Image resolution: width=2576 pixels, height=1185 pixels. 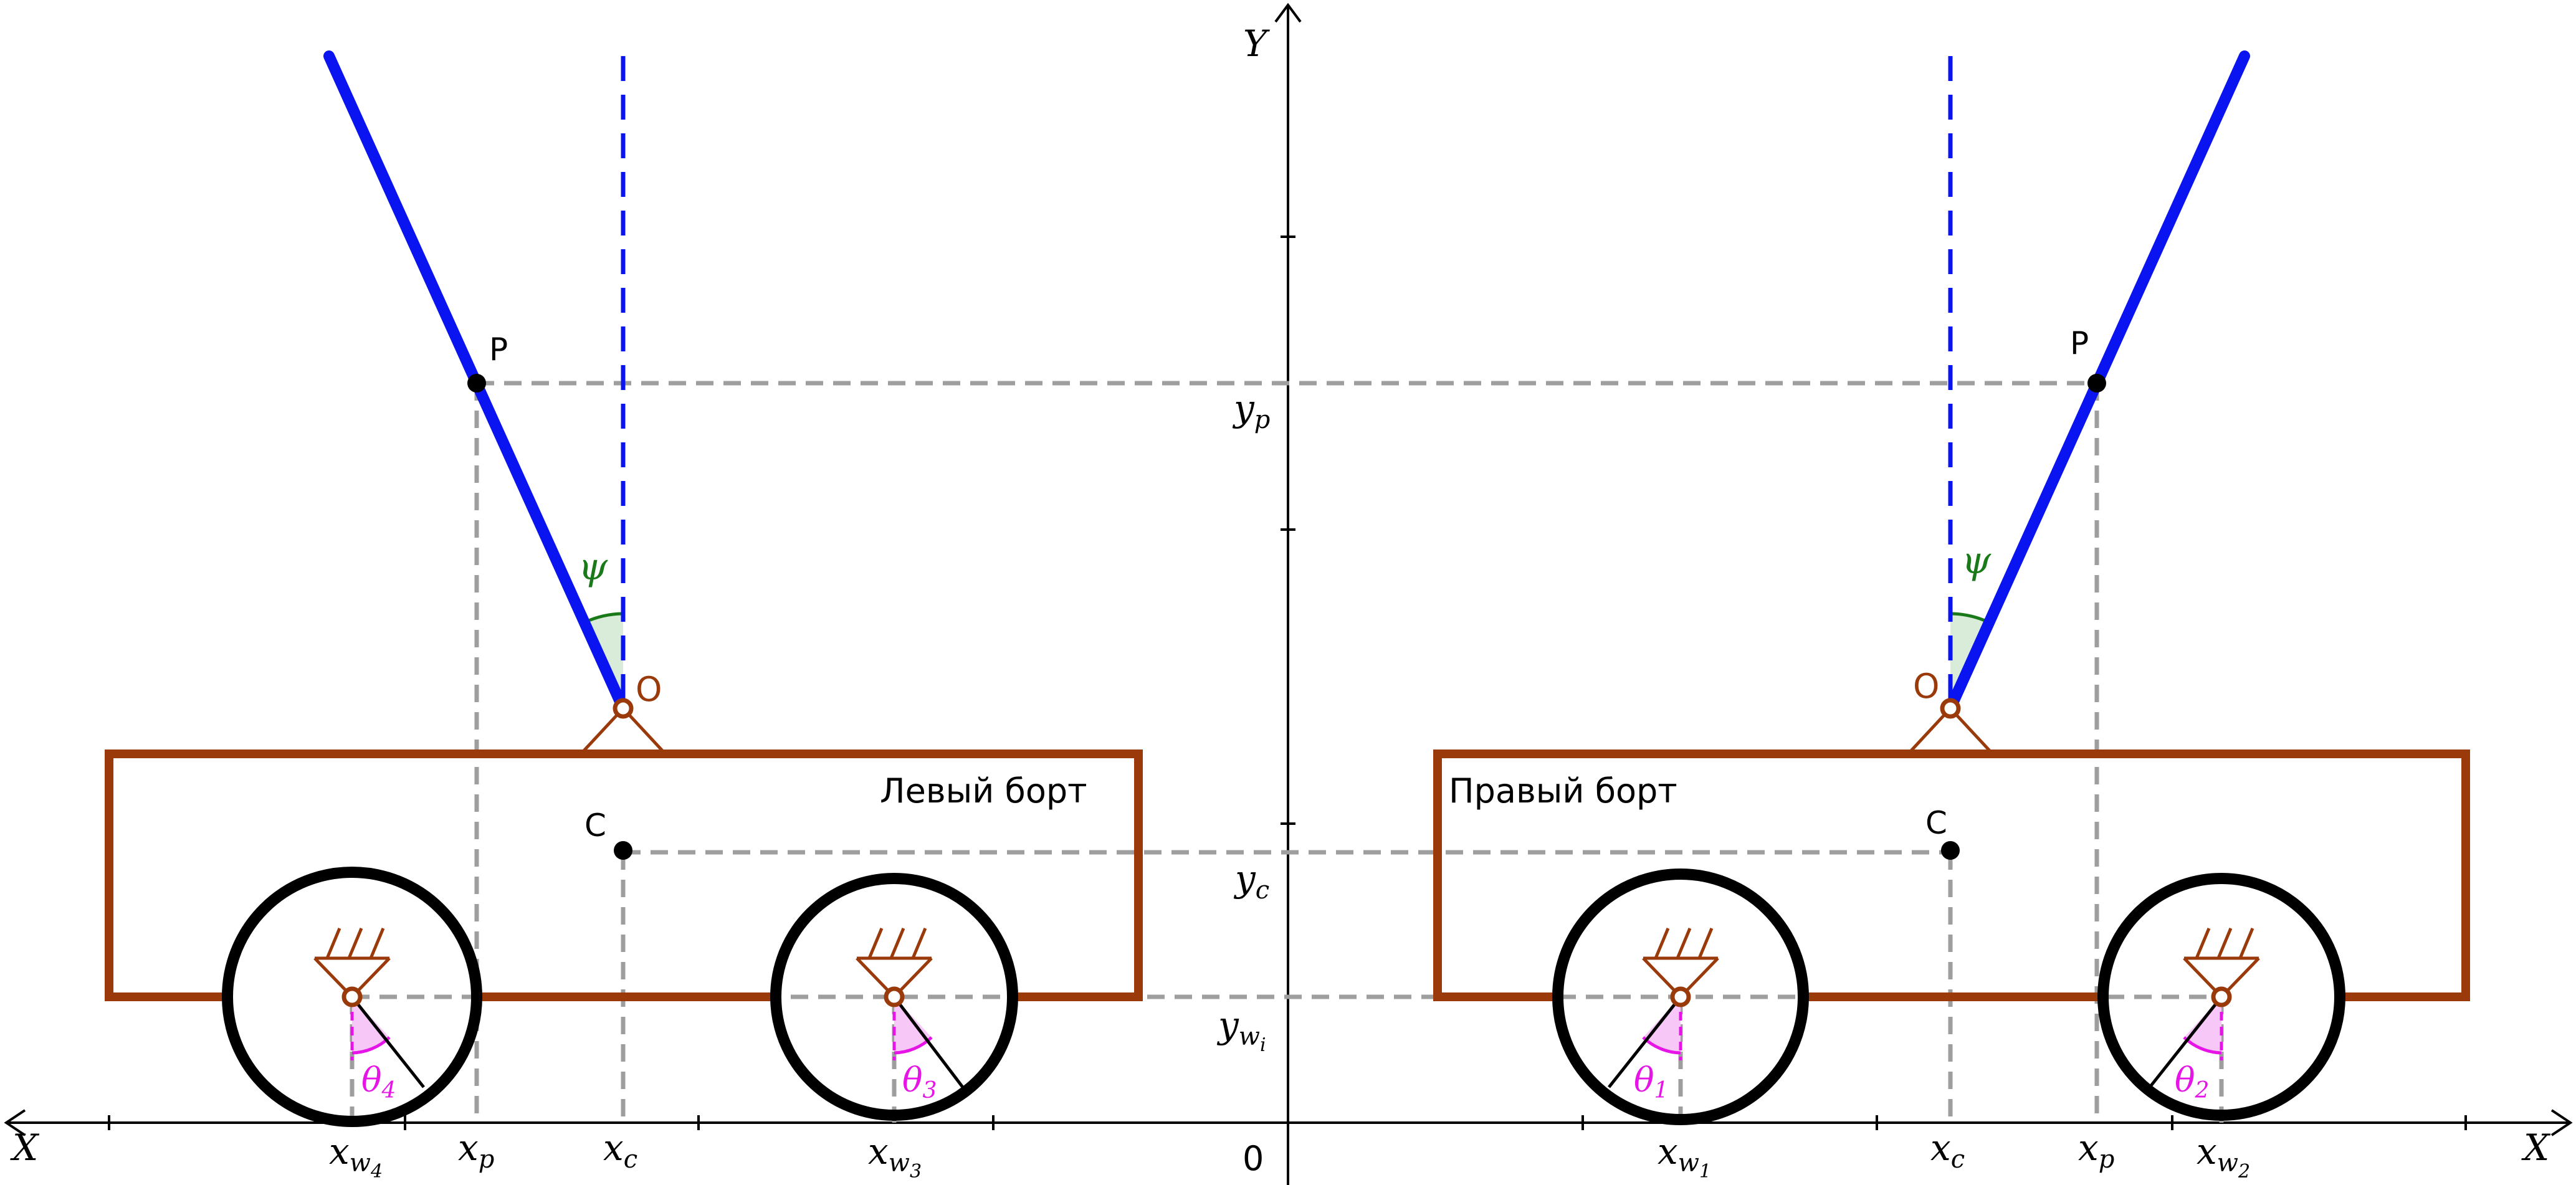 What do you see at coordinates (1251, 881) in the screenshot?
I see `y-c-label: yc` at bounding box center [1251, 881].